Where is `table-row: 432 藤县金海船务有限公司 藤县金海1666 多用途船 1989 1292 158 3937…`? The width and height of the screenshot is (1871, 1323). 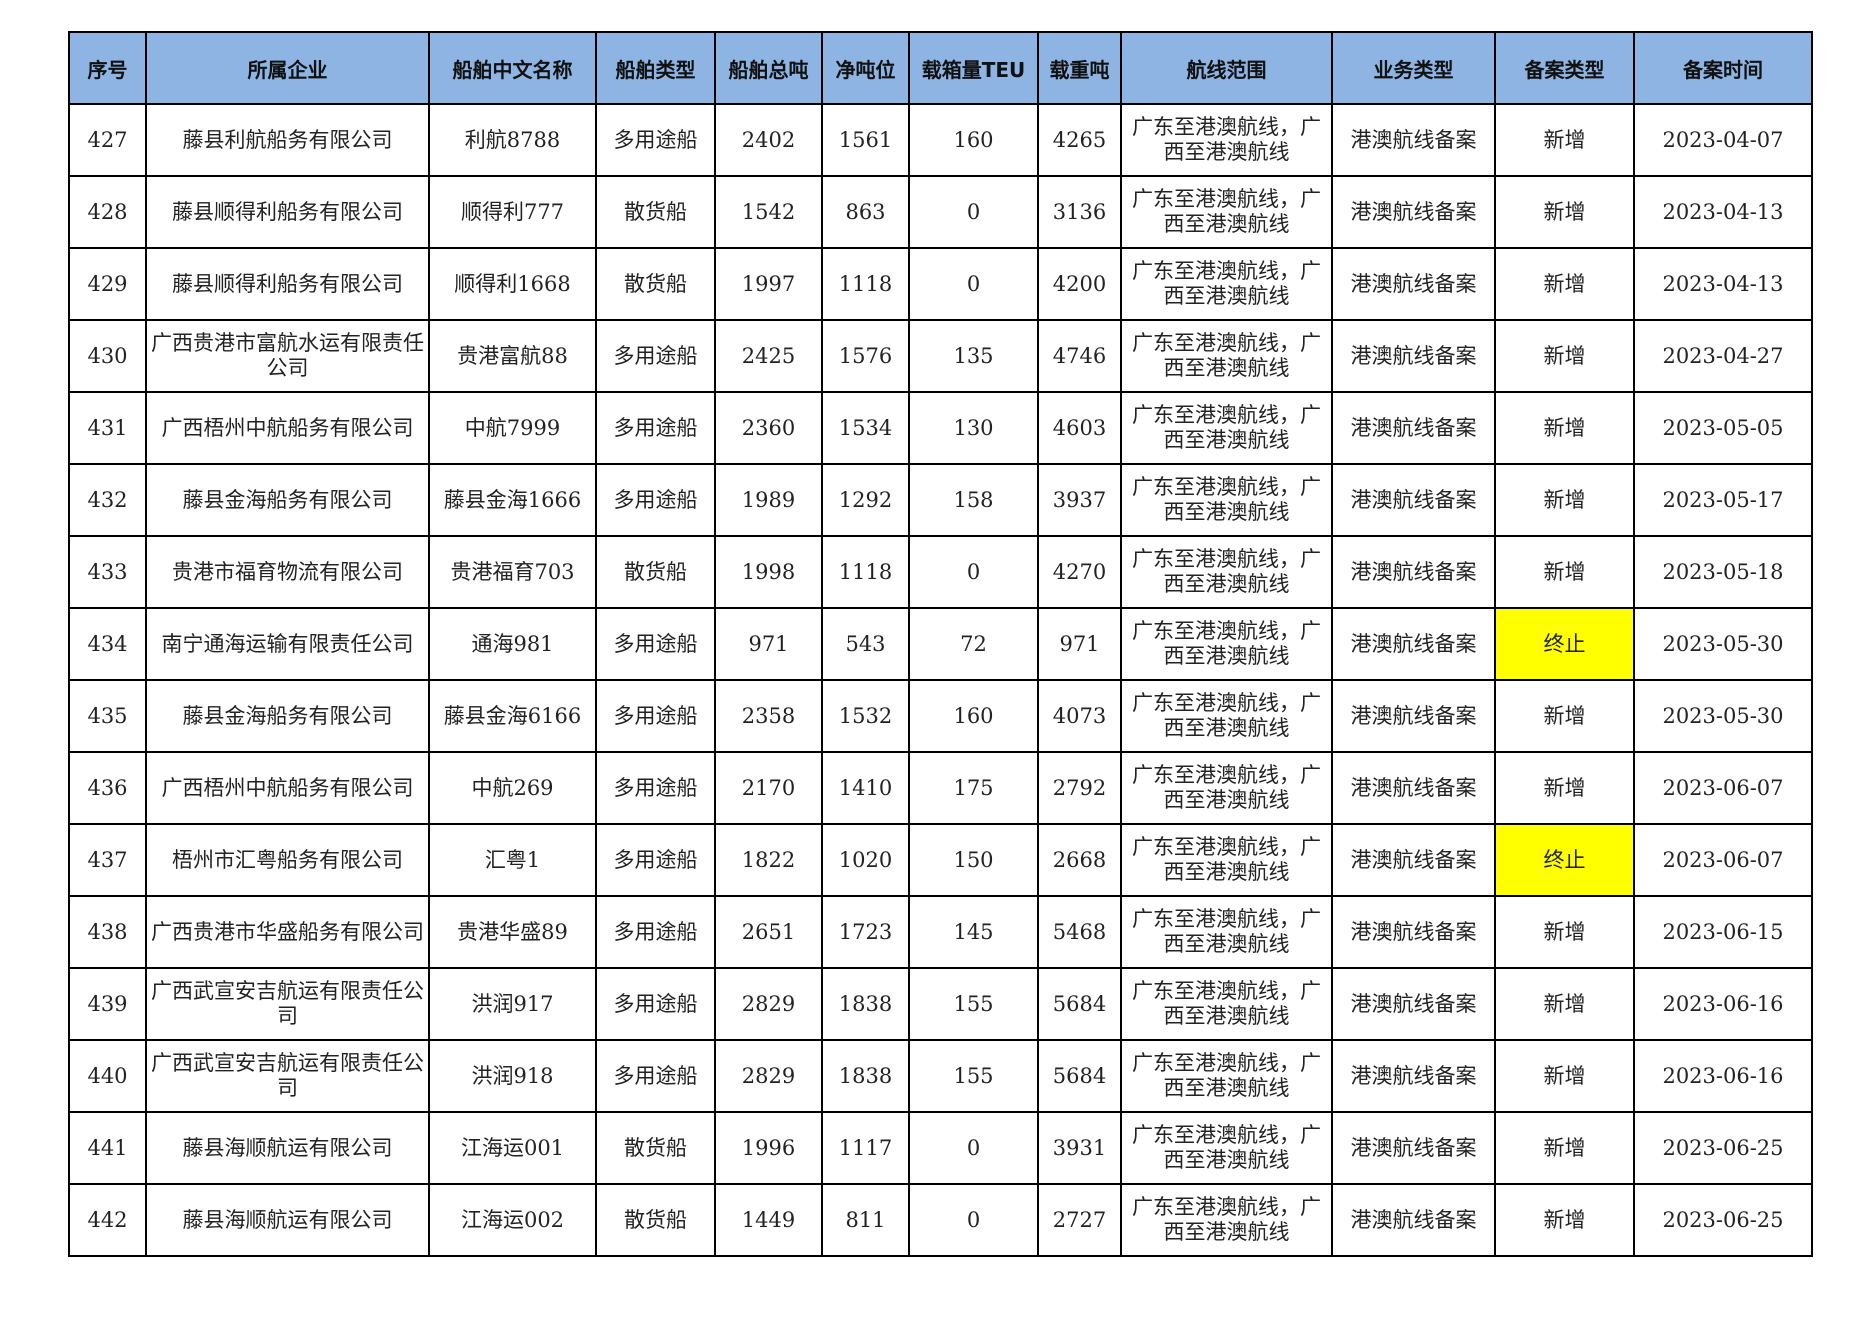 table-row: 432 藤县金海船务有限公司 藤县金海1666 多用途船 1989 1292 158 3937… is located at coordinates (940, 500).